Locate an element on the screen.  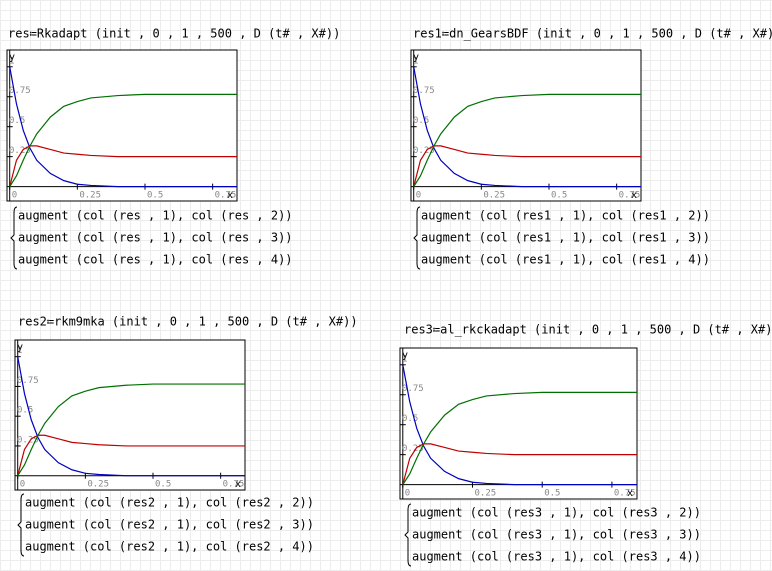
plot-expression: augment (col (res3 , 1), col (res3 , 3)) is located at coordinates (556, 535).